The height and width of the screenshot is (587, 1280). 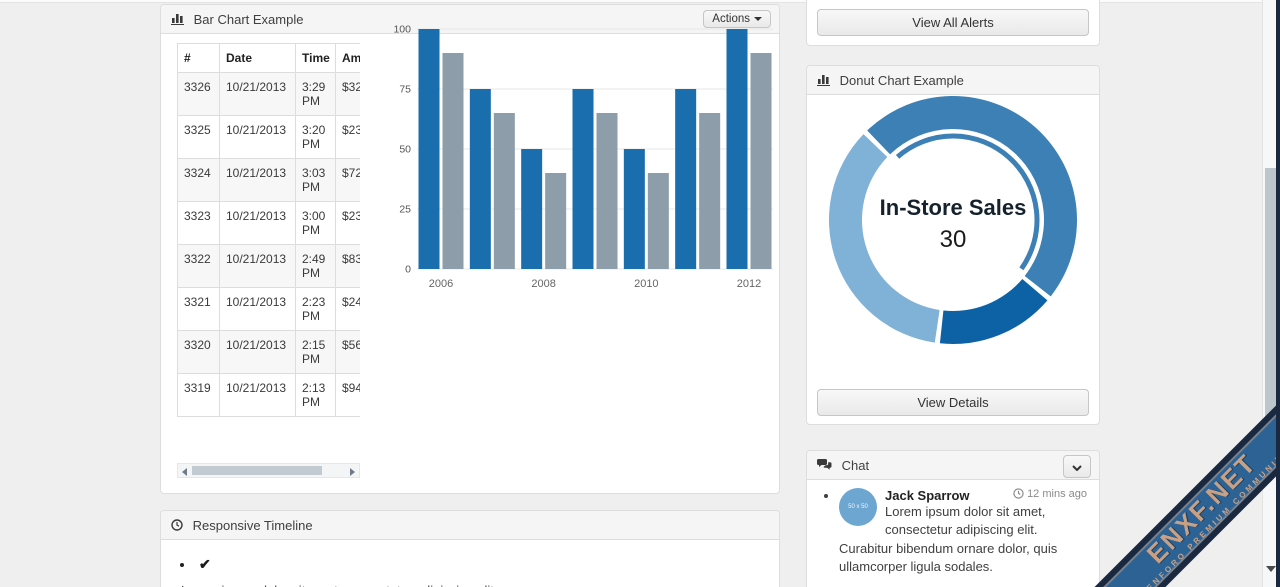 I want to click on table-header-row: # Date Time Am, so click(x=268, y=58).